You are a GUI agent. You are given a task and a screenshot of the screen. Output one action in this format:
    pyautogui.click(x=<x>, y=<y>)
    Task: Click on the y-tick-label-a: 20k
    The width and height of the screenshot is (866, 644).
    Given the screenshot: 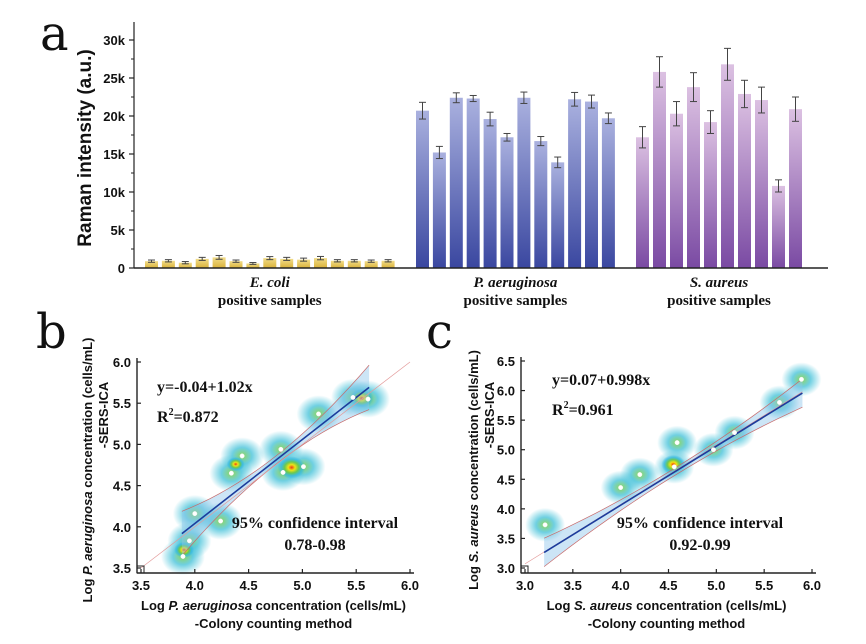 What is the action you would take?
    pyautogui.click(x=114, y=116)
    